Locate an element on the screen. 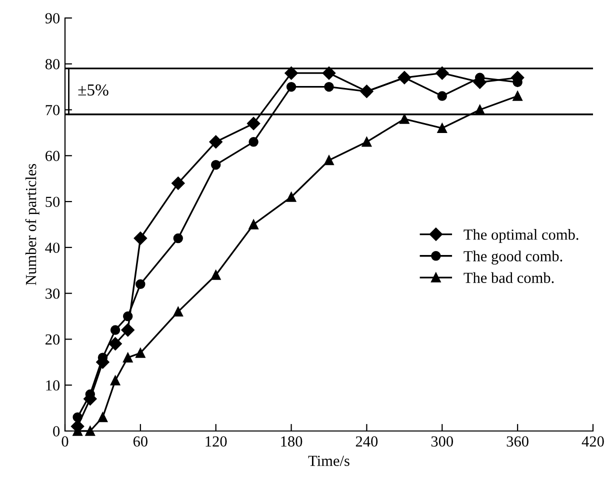  x-tick-label: 360 is located at coordinates (517, 441).